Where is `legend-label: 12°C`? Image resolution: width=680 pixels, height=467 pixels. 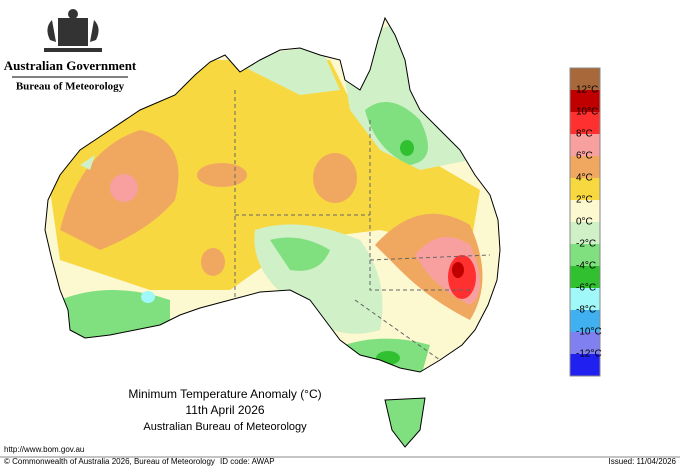
legend-label: 12°C is located at coordinates (587, 90).